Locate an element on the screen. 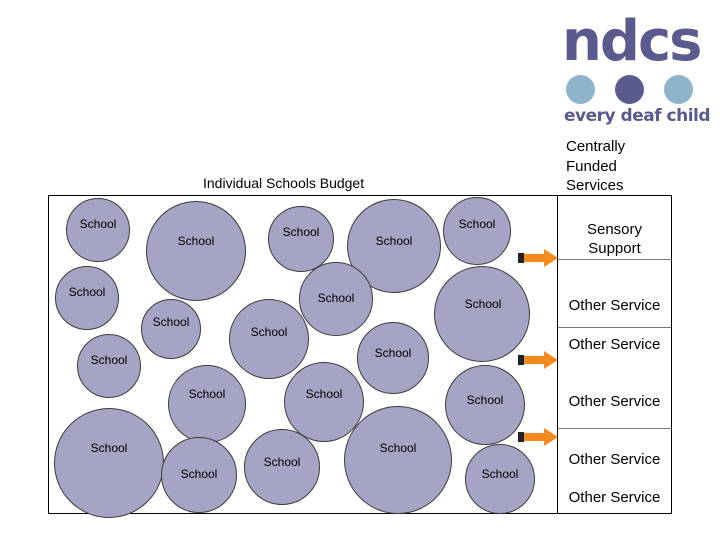 This screenshot has width=720, height=540. ndcs-logo: ndcs every deaf child is located at coordinates (635, 72).